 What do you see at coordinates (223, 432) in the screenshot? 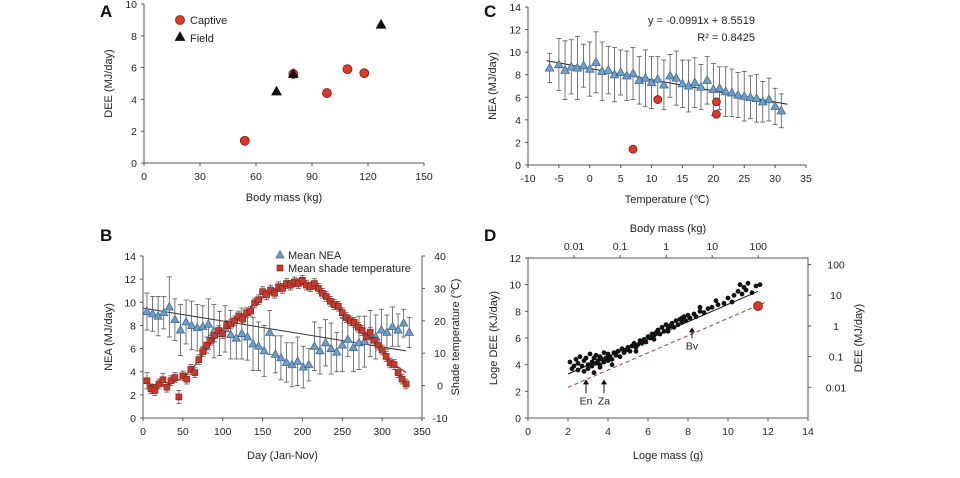
I see `panel-b-x-tick-label: 100` at bounding box center [223, 432].